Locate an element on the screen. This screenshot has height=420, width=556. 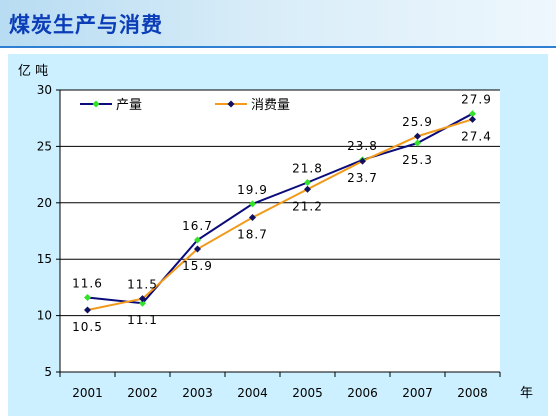
x-tick-label: 2008 is located at coordinates (472, 393).